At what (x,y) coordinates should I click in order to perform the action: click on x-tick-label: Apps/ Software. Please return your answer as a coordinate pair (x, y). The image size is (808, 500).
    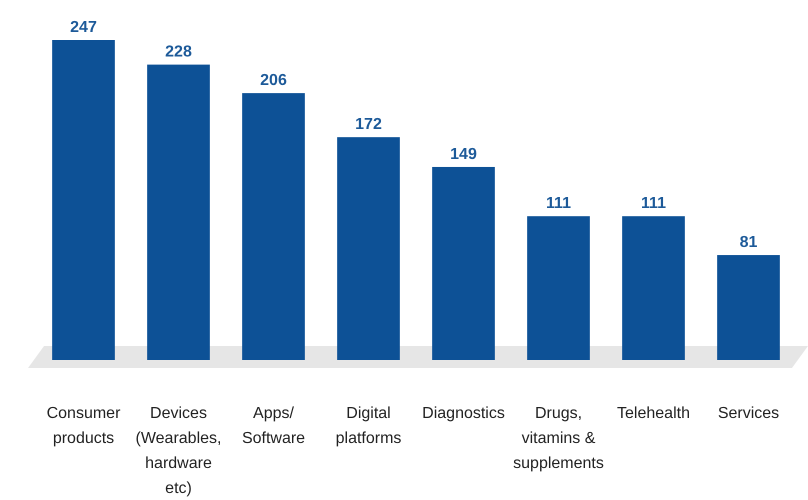
    Looking at the image, I should click on (274, 426).